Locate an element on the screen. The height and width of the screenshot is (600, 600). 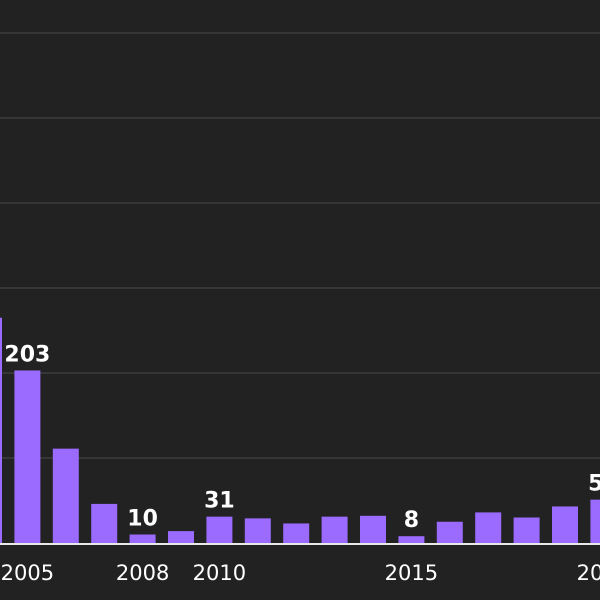
data-label-2010: 31 is located at coordinates (219, 501).